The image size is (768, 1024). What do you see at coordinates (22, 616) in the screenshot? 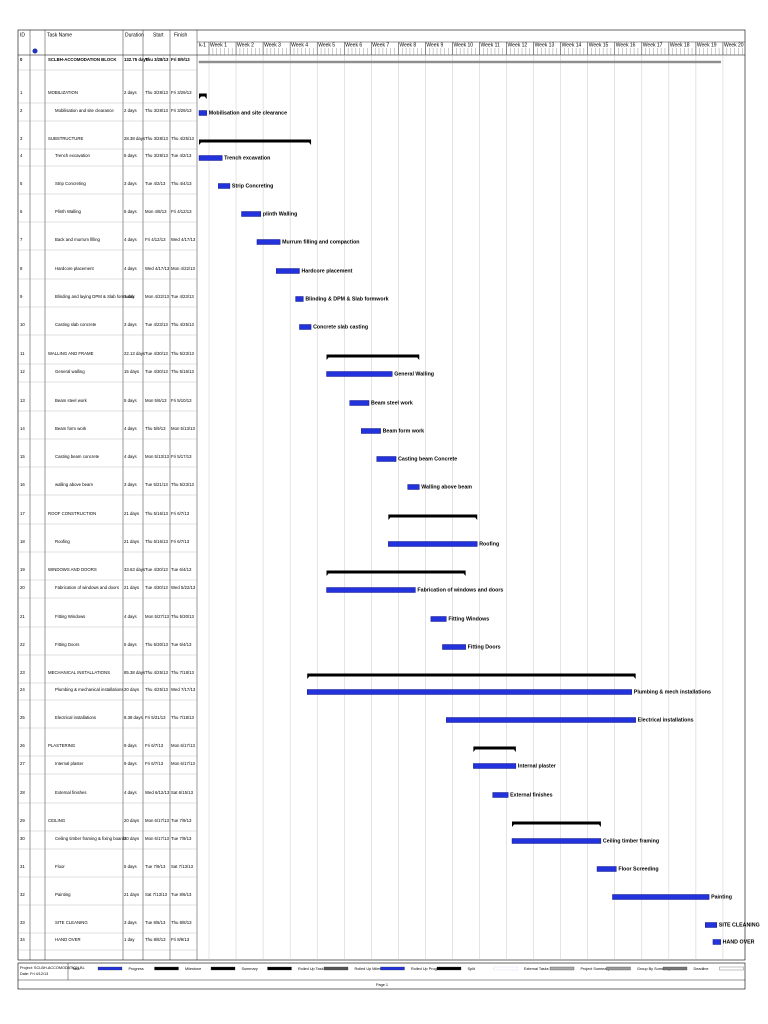
I see `row-id: 21` at bounding box center [22, 616].